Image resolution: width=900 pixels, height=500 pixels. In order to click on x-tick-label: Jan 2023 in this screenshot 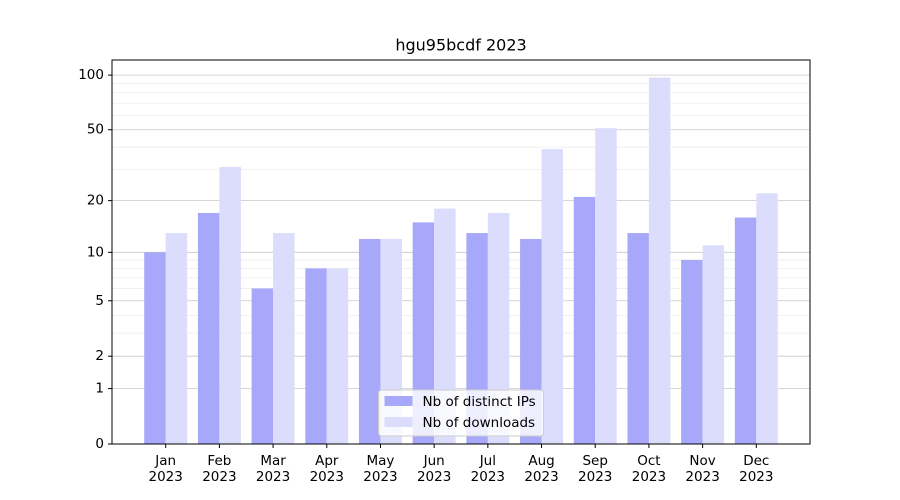, I will do `click(165, 469)`.